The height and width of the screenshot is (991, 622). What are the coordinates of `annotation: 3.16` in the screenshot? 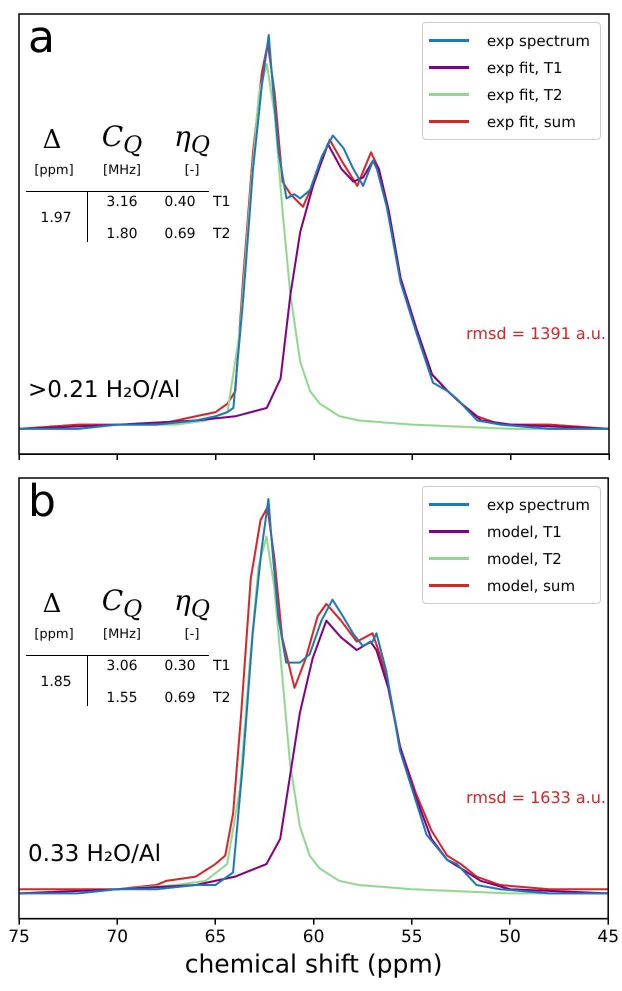 It's located at (122, 202).